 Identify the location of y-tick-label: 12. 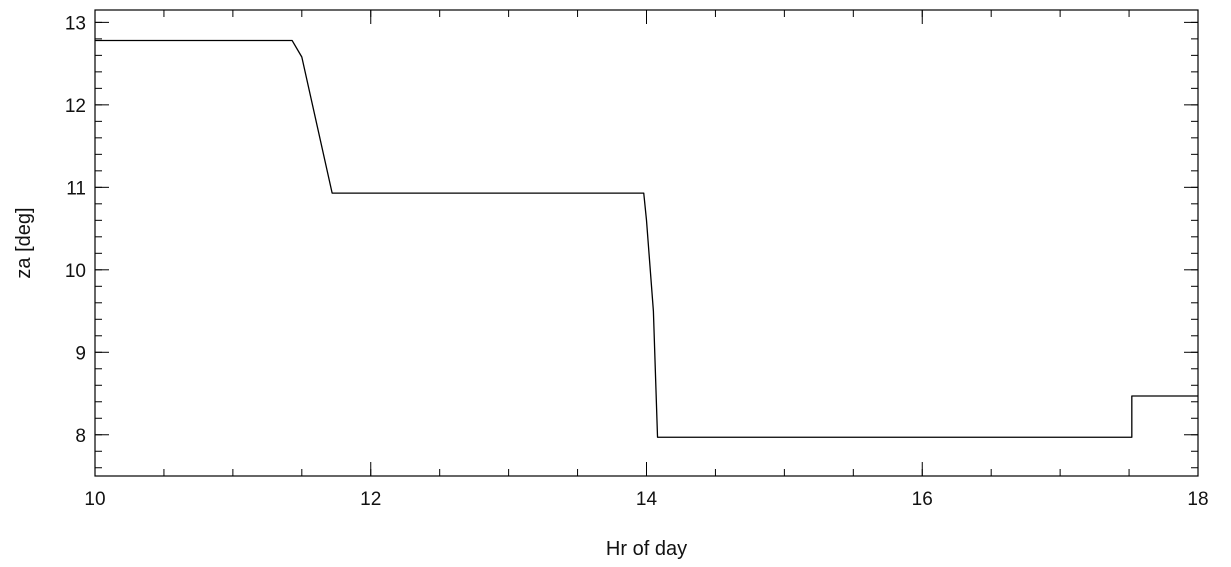
(75, 106).